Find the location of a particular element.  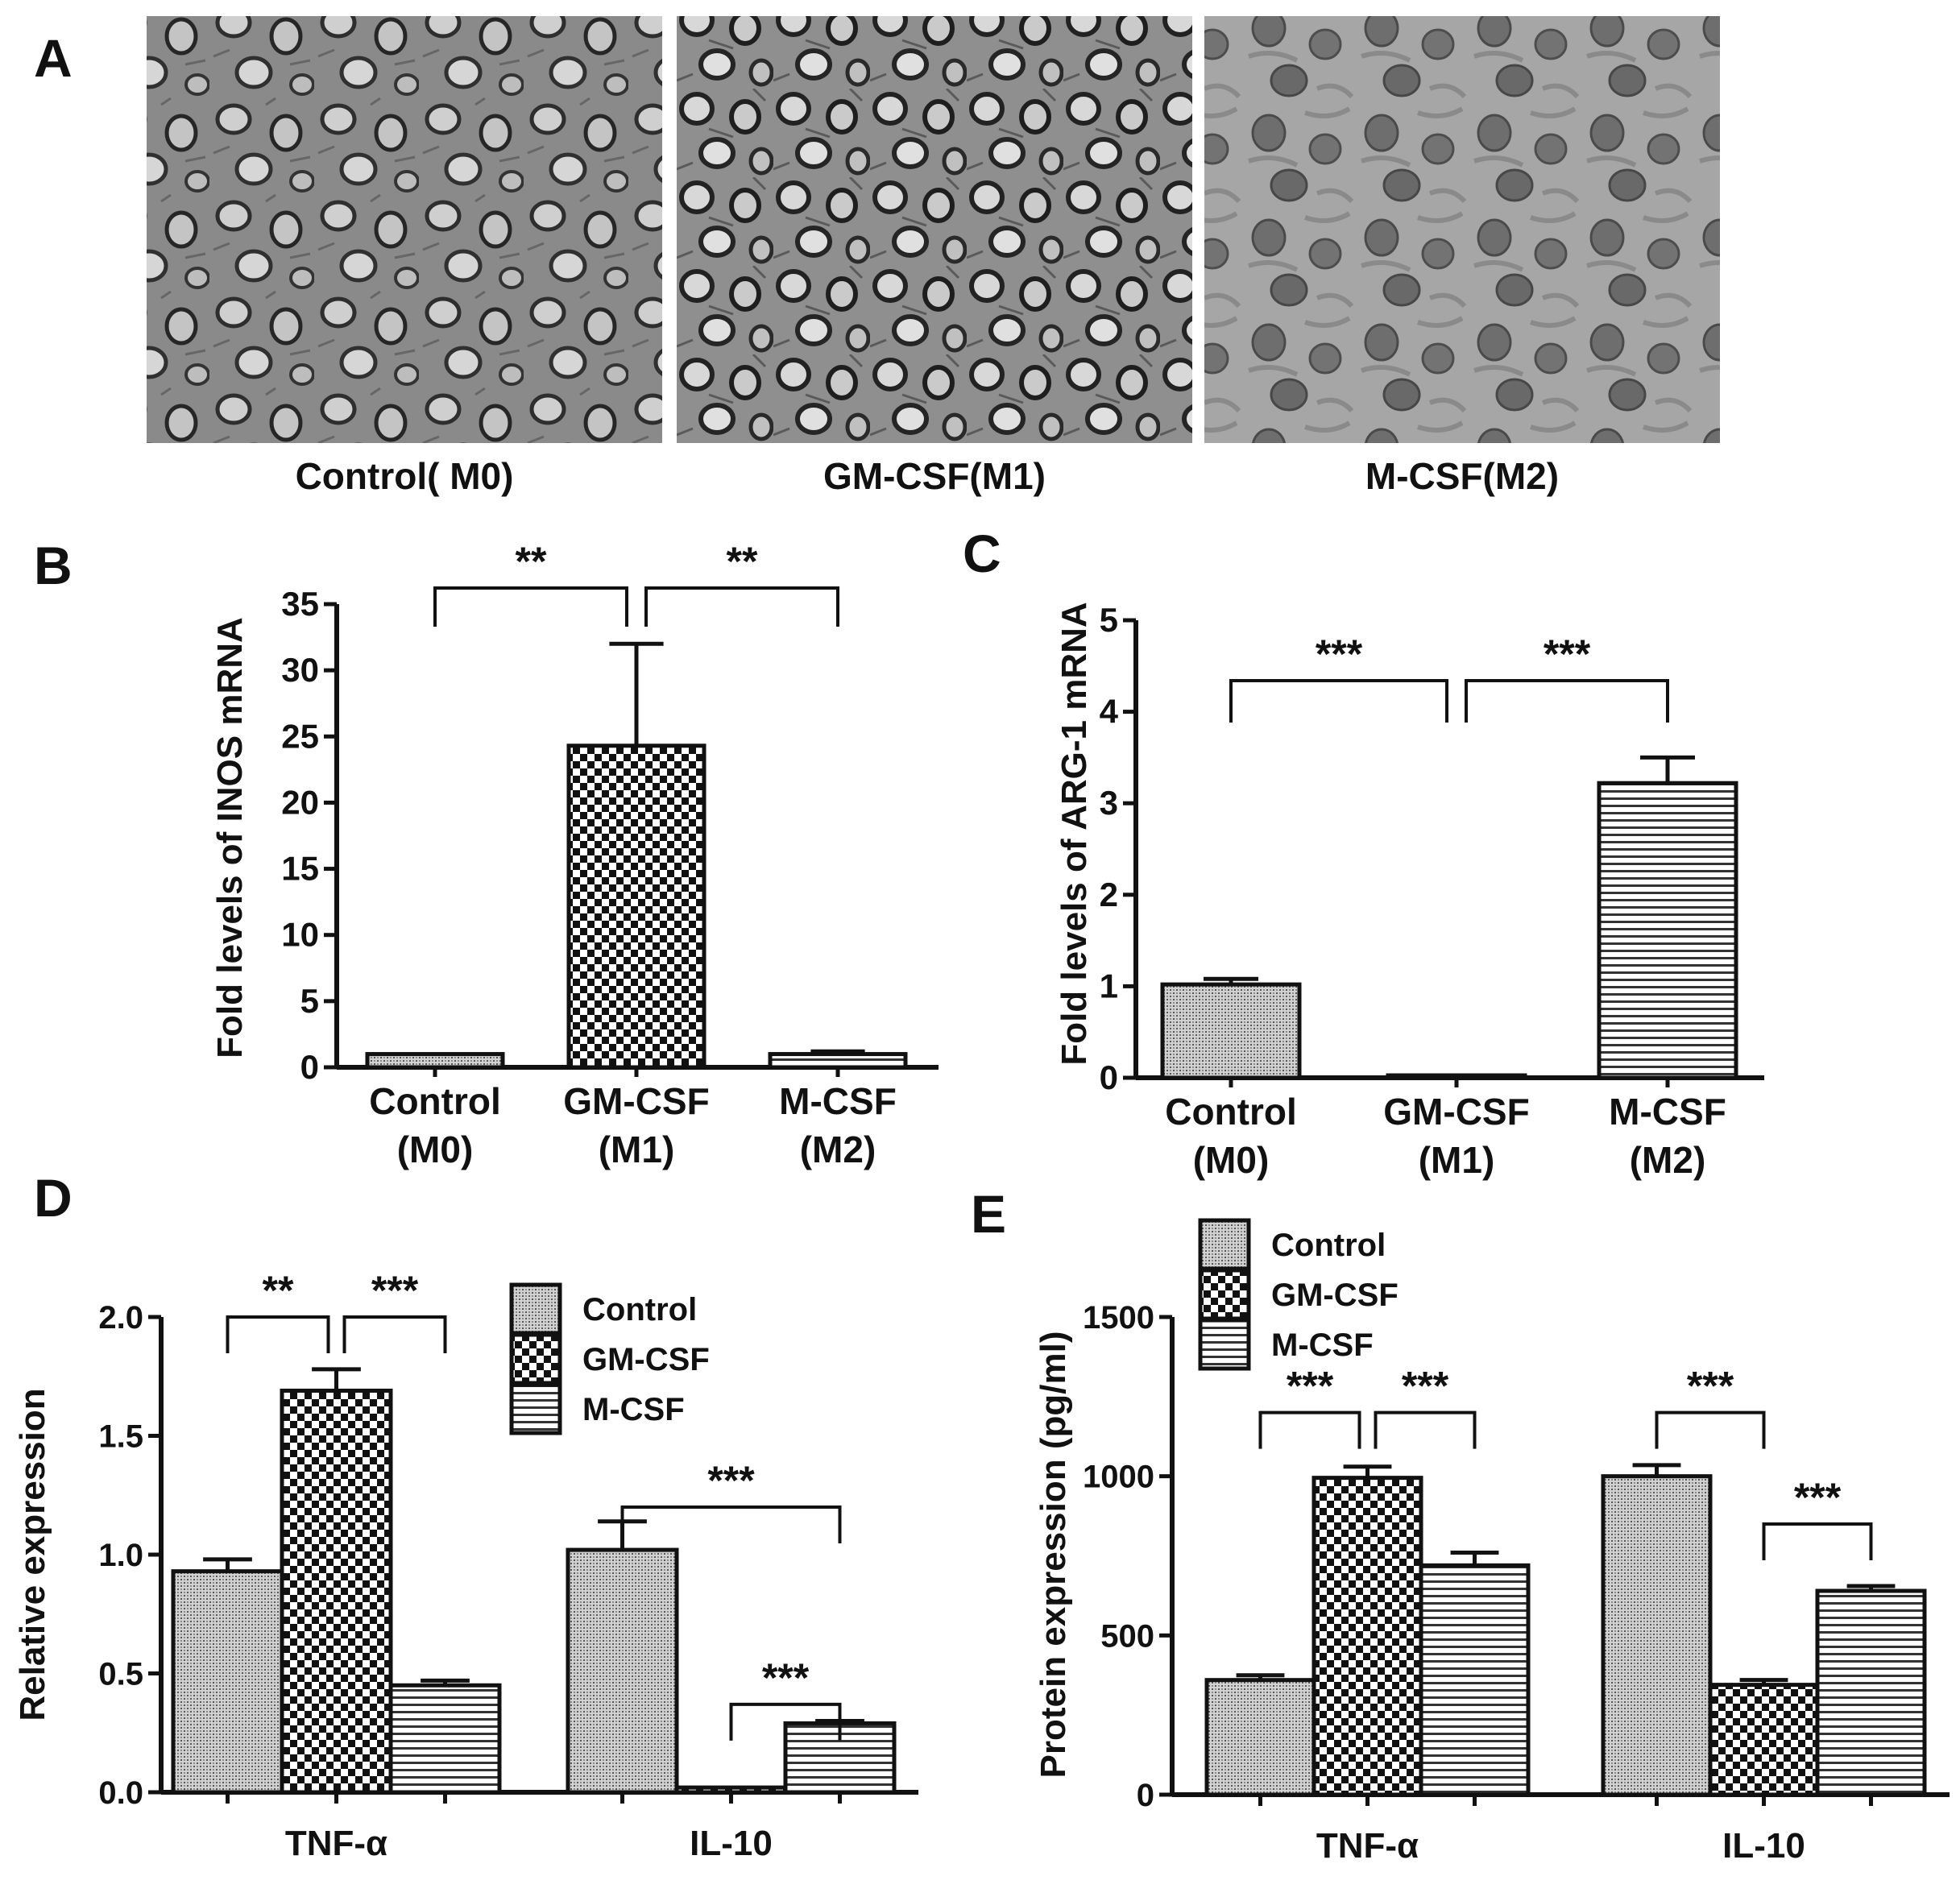

x-tick-label: TNF-α is located at coordinates (336, 1843).